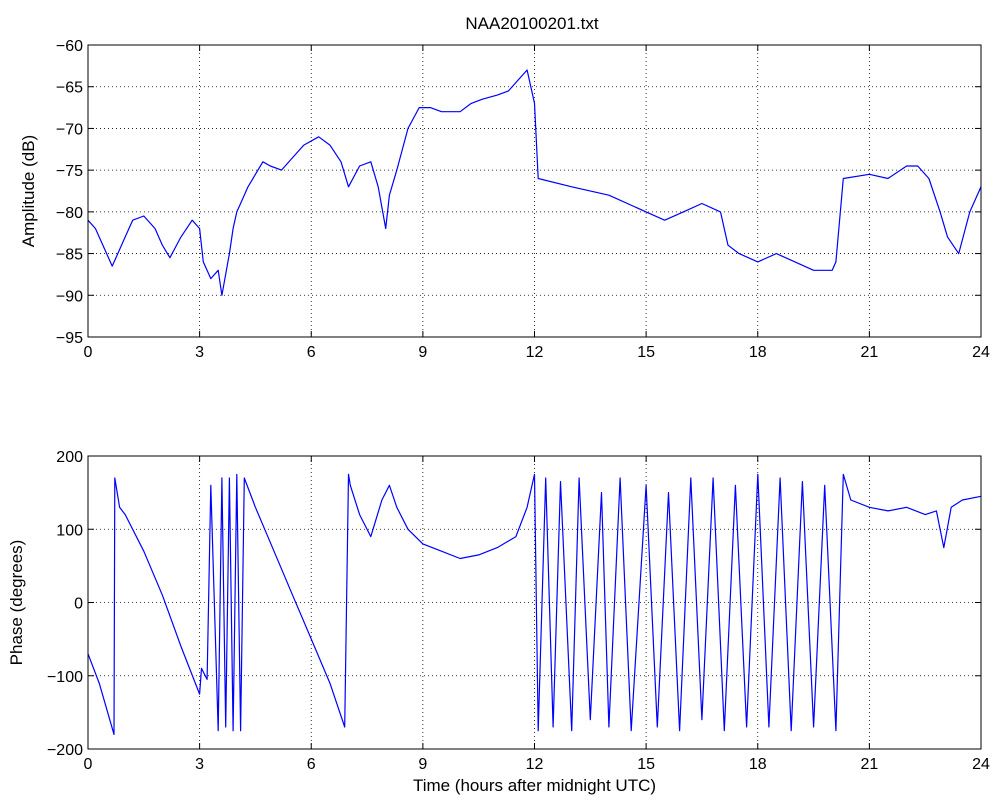  I want to click on amplitude-xtick-label: 21, so click(869, 352).